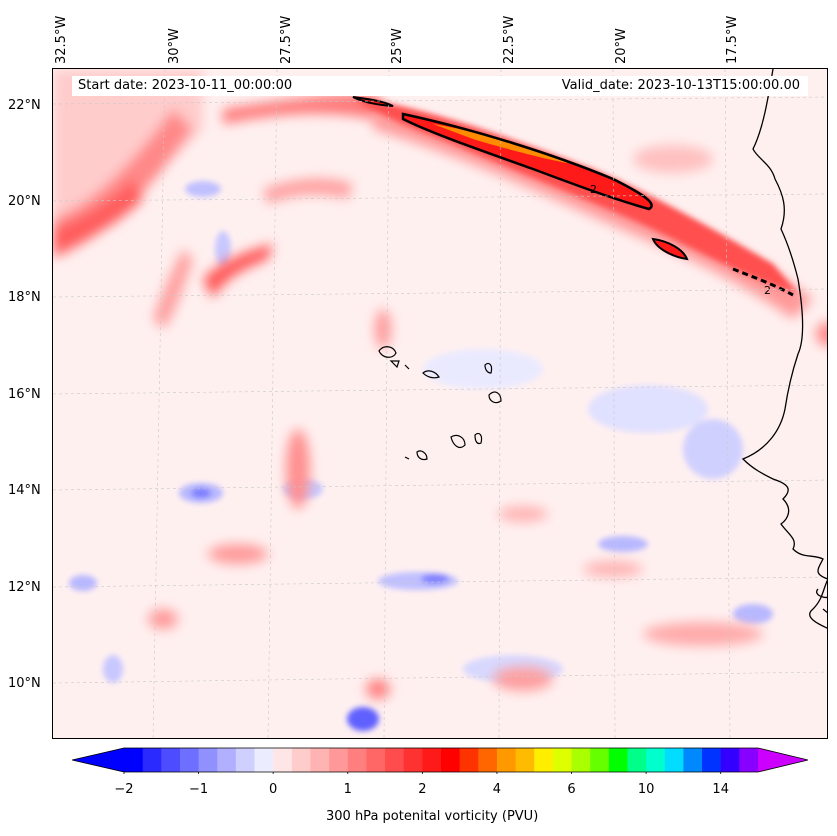  Describe the element at coordinates (61, 39) in the screenshot. I see `longitude-label: 32.5°W` at that location.